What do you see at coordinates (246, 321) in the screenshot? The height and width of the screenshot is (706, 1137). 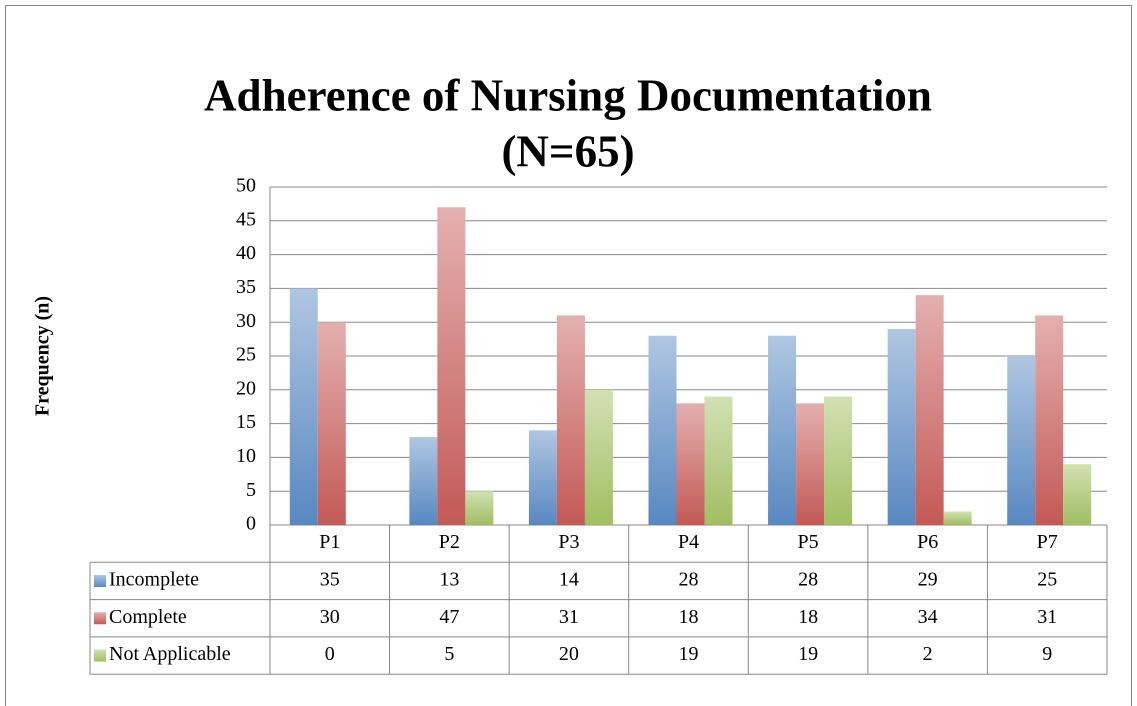 I see `y-tick-label: 30` at bounding box center [246, 321].